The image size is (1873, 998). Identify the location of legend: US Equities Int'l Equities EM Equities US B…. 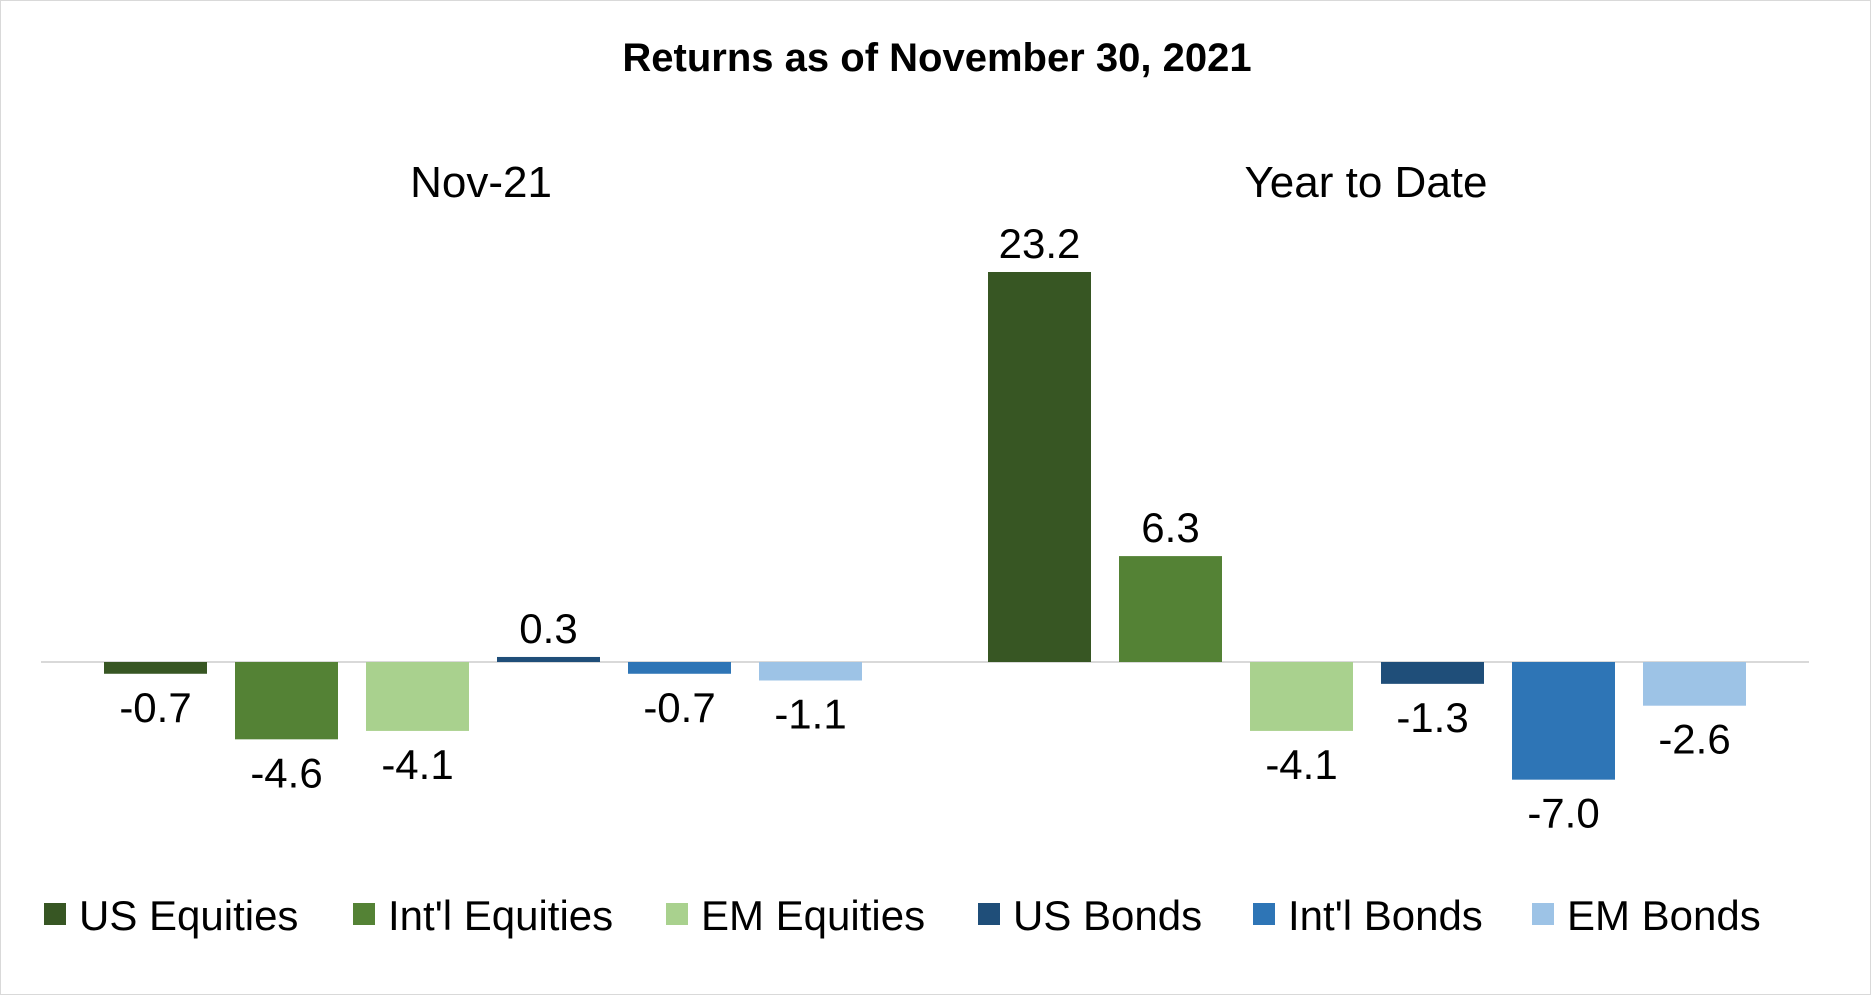
(902, 915).